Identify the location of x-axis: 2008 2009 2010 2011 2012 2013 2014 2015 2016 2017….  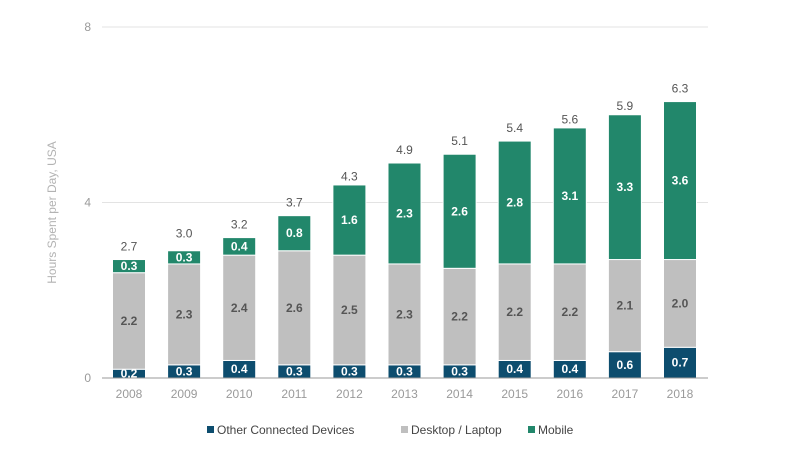
(405, 389).